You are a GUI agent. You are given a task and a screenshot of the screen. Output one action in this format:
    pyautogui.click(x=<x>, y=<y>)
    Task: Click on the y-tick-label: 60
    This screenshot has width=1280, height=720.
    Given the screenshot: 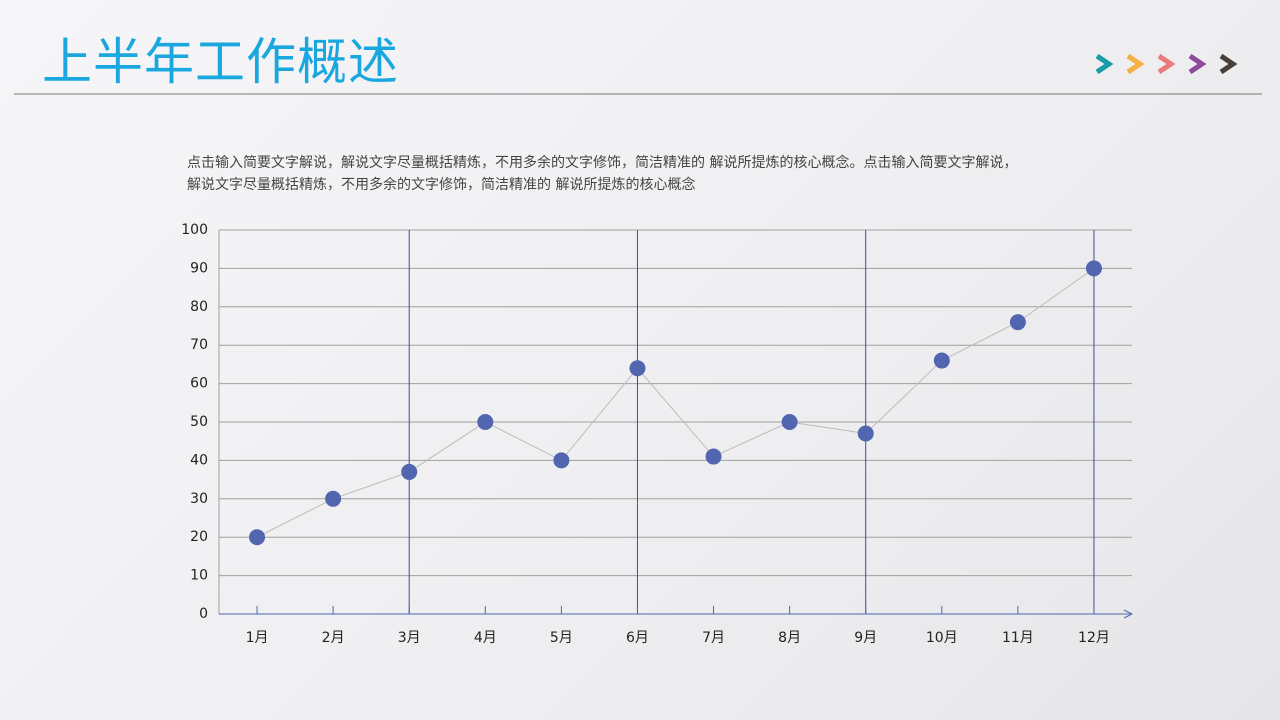 What is the action you would take?
    pyautogui.click(x=199, y=384)
    